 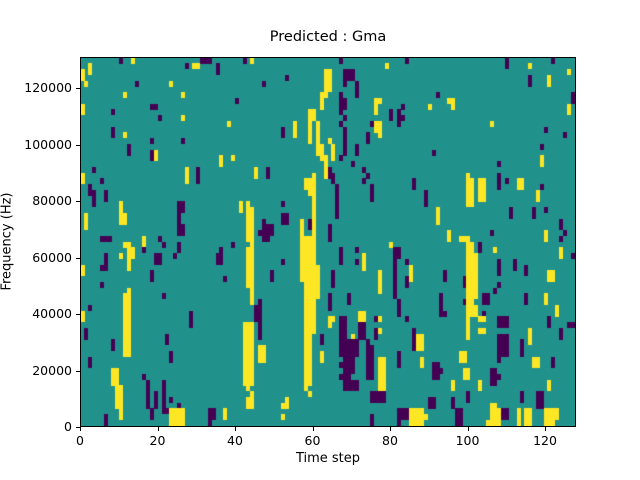 I want to click on x-axis-label: Time step, so click(x=328, y=458).